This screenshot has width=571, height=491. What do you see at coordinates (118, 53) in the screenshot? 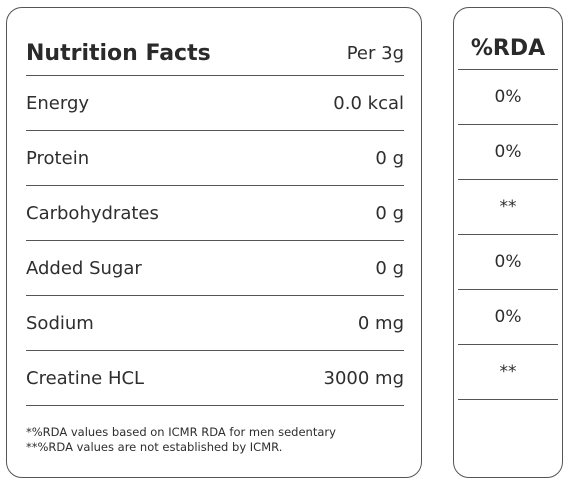
I see `nutrition-title: Nutrition Facts` at bounding box center [118, 53].